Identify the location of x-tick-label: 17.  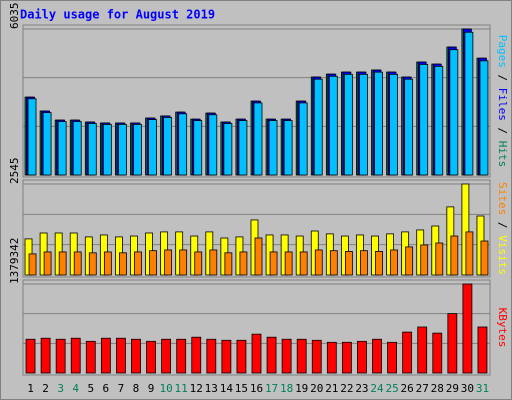
(271, 388).